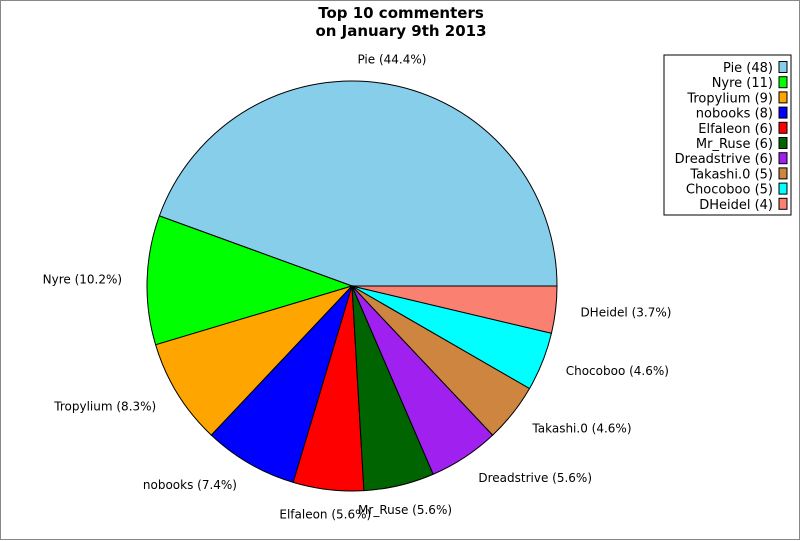 This screenshot has height=541, width=800. I want to click on slice-label: Tropylium (8.3%), so click(104, 407).